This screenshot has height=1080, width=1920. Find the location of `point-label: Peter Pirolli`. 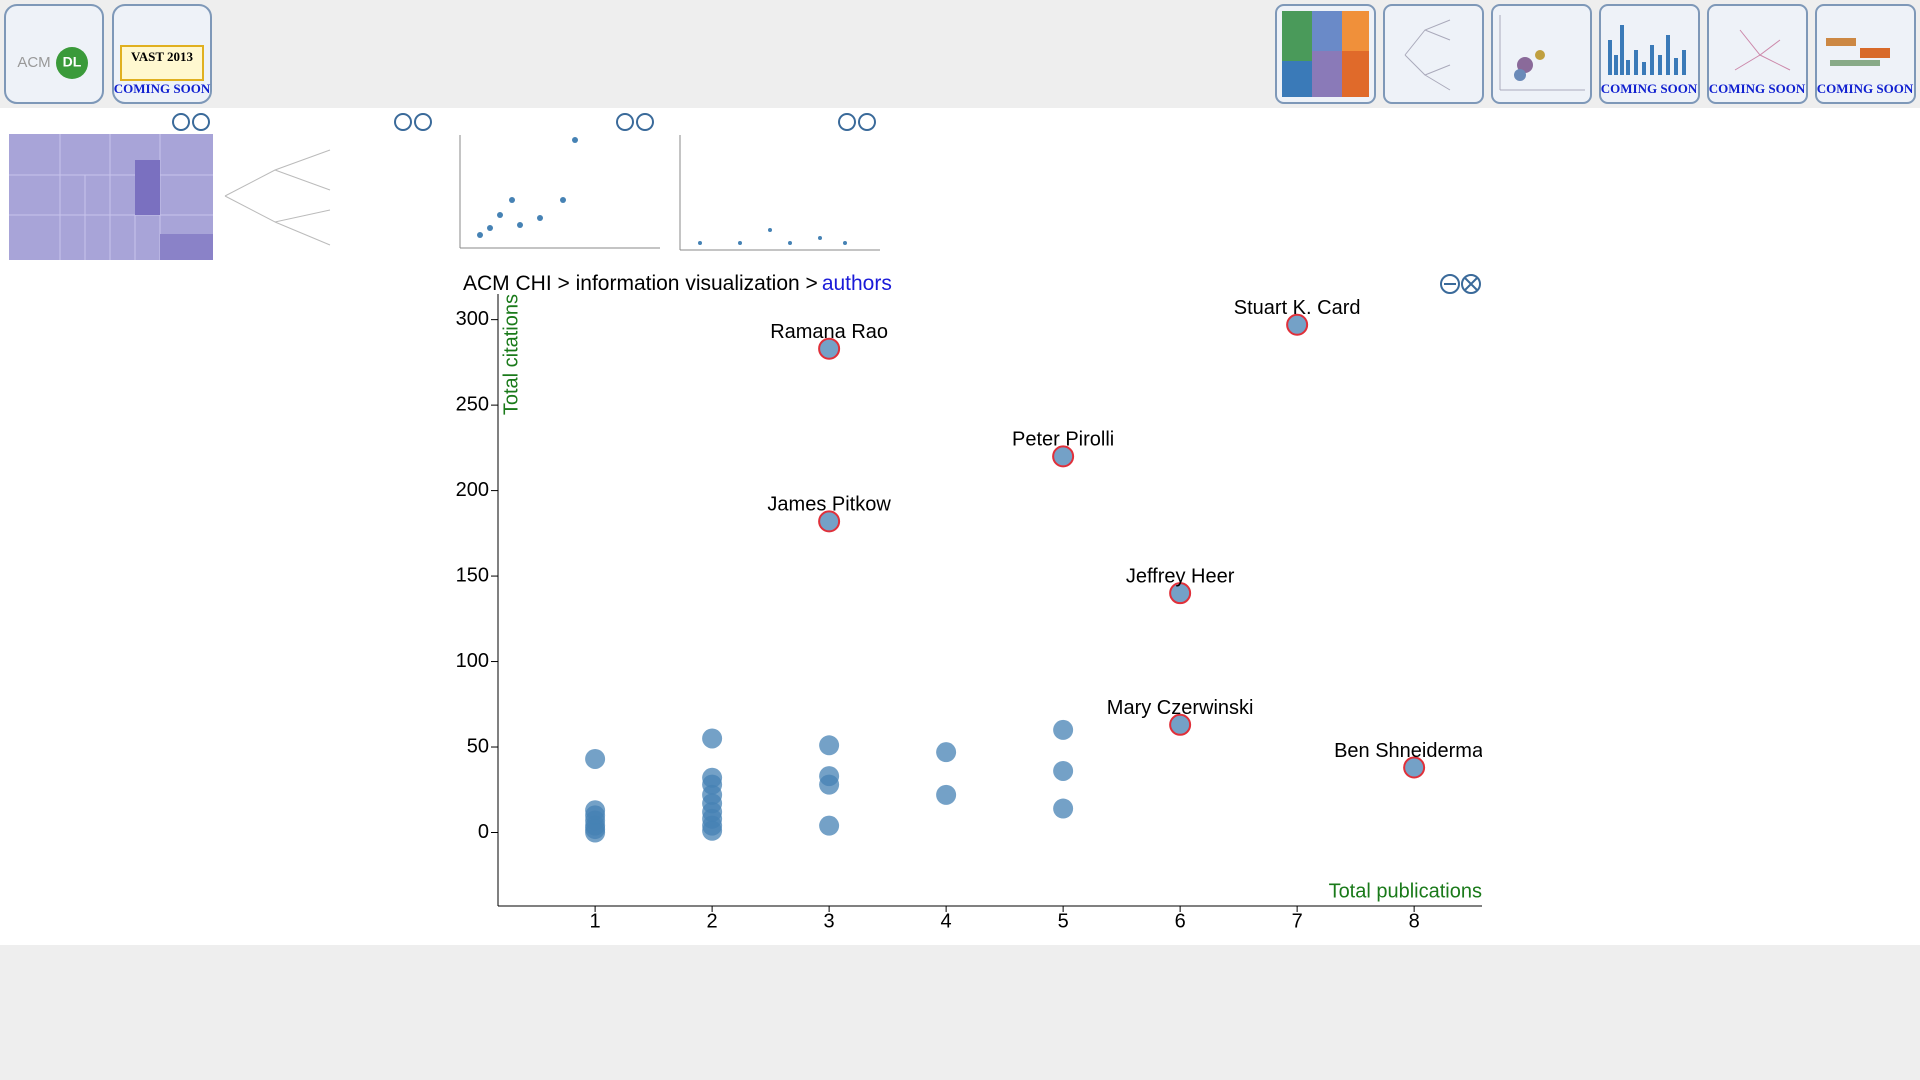

point-label: Peter Pirolli is located at coordinates (1063, 440).